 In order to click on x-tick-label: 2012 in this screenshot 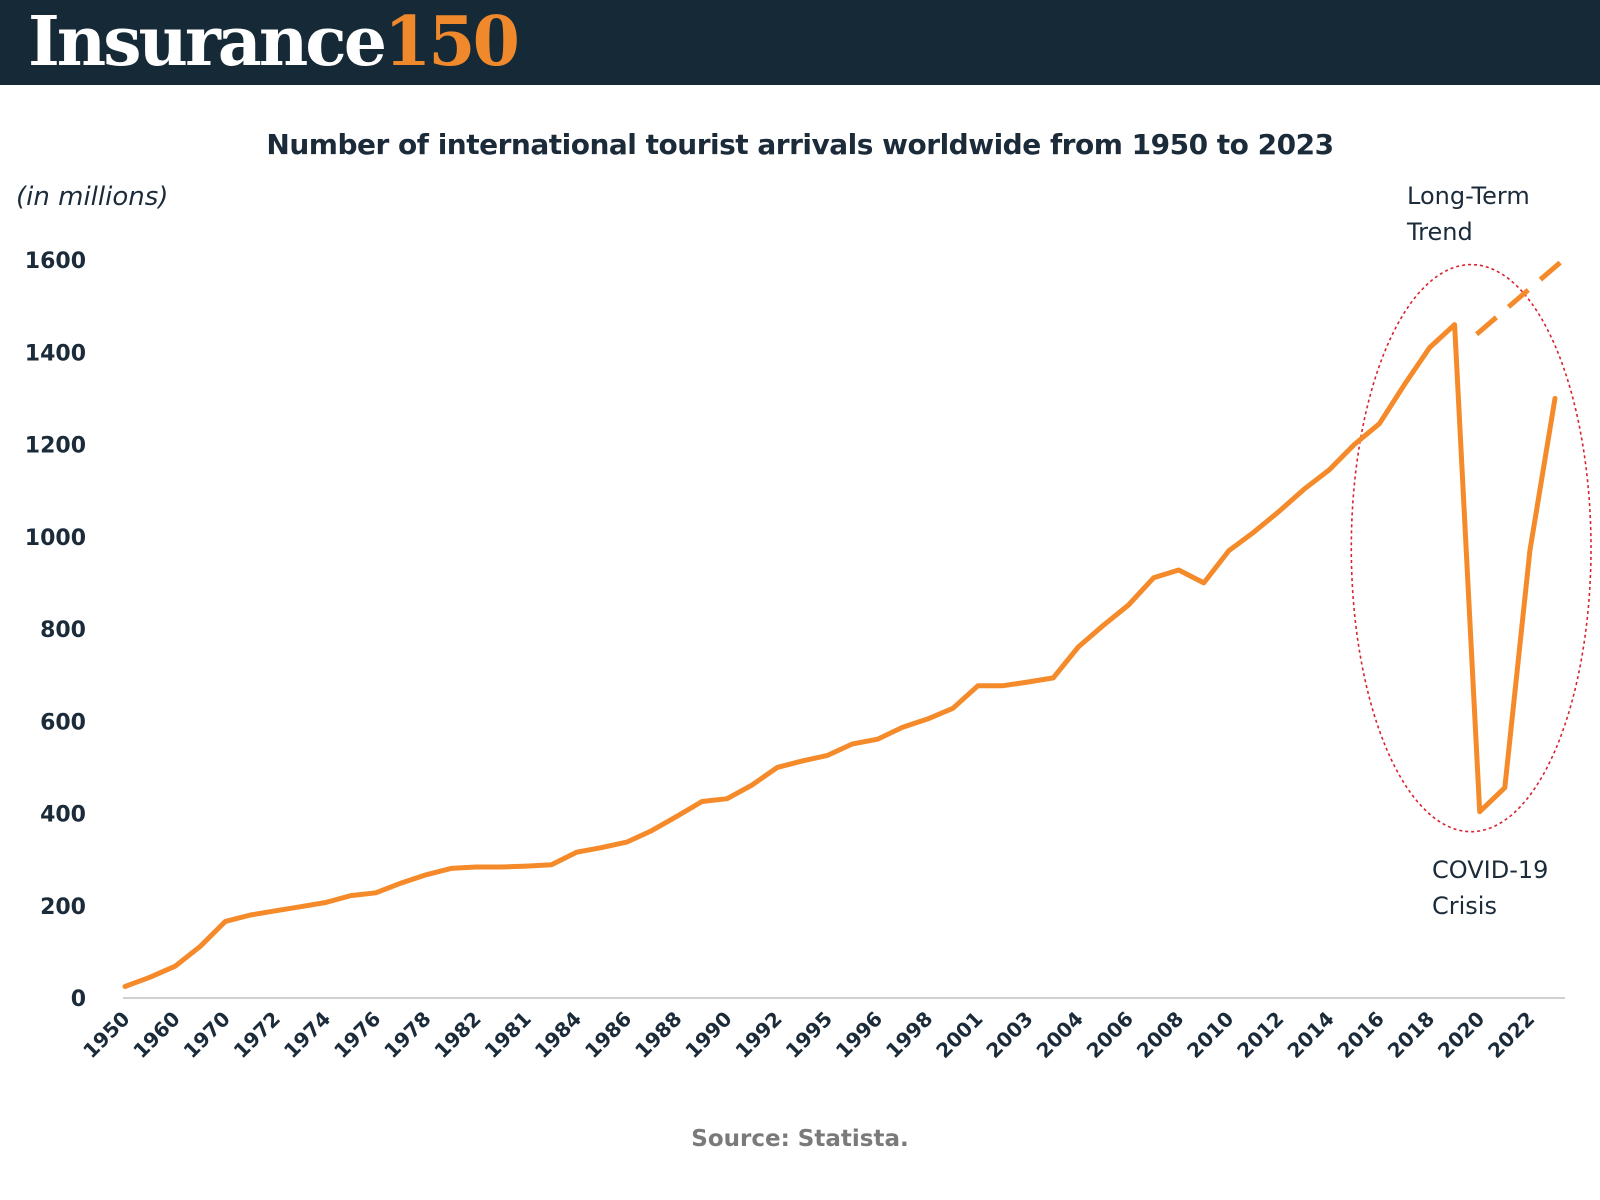, I will do `click(1260, 1035)`.